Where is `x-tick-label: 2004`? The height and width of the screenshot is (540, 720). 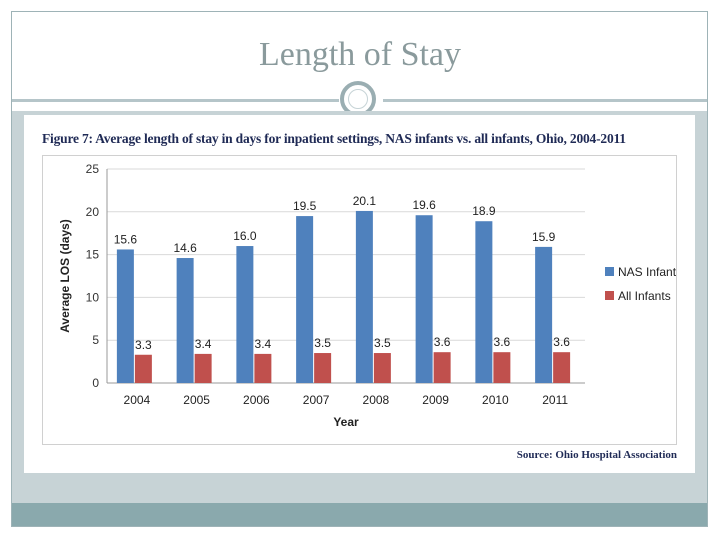
x-tick-label: 2004 is located at coordinates (137, 400).